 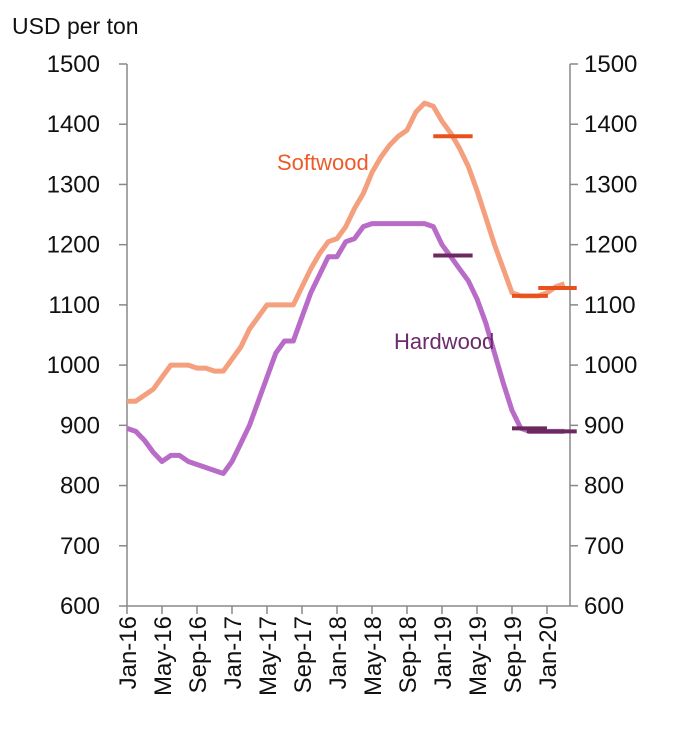 I want to click on x-tick-label: Sep-16, so click(x=198, y=654).